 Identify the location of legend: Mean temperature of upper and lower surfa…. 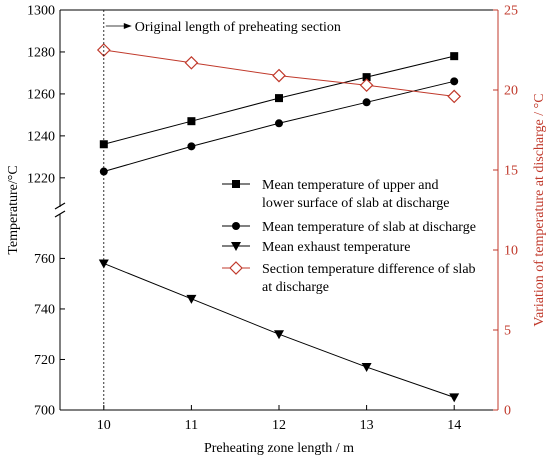
(349, 236).